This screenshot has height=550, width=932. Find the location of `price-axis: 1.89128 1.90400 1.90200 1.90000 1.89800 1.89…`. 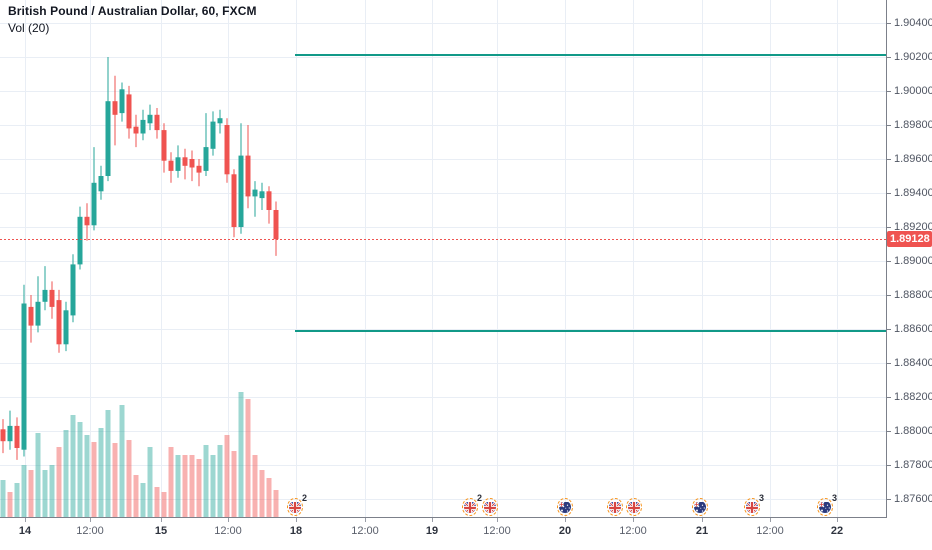

price-axis: 1.89128 1.90400 1.90200 1.90000 1.89800 1.89… is located at coordinates (909, 258).